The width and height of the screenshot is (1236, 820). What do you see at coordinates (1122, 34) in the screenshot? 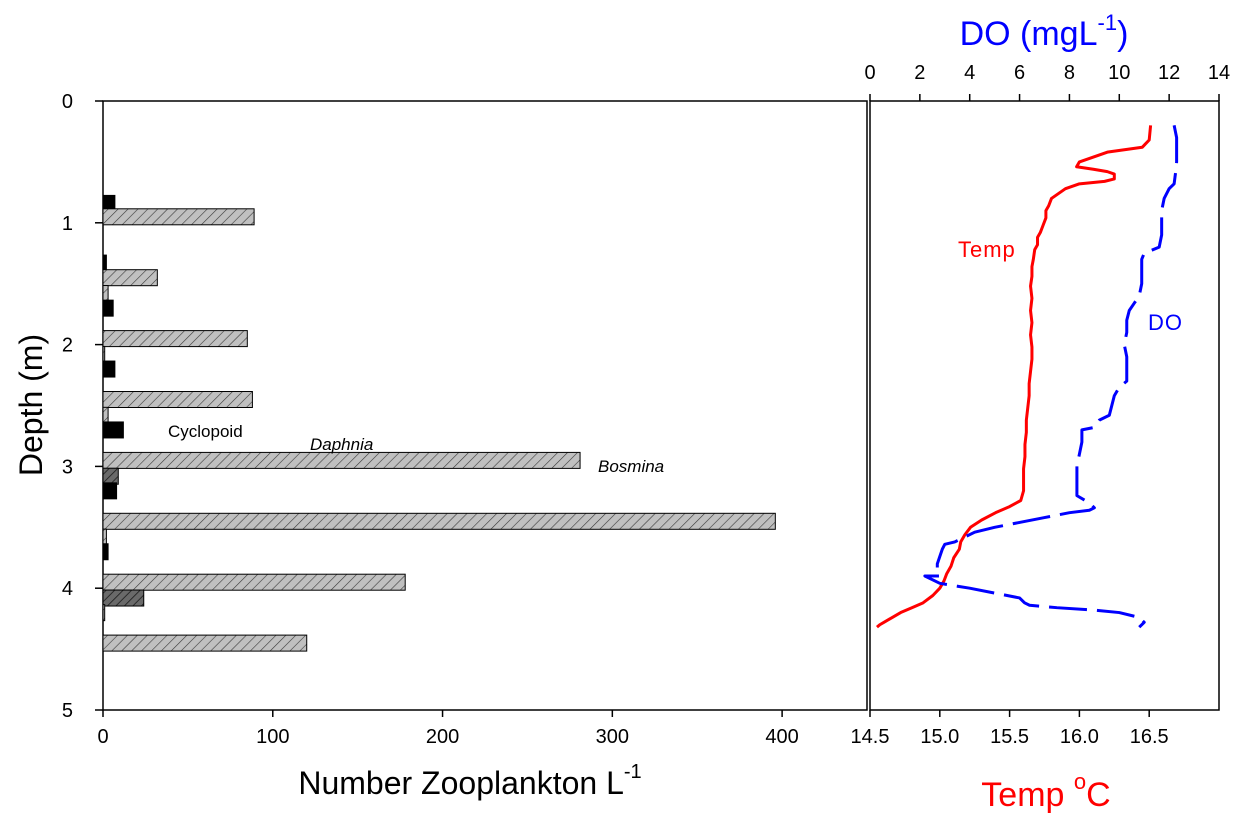
I see `do-axis-title-close: )` at bounding box center [1122, 34].